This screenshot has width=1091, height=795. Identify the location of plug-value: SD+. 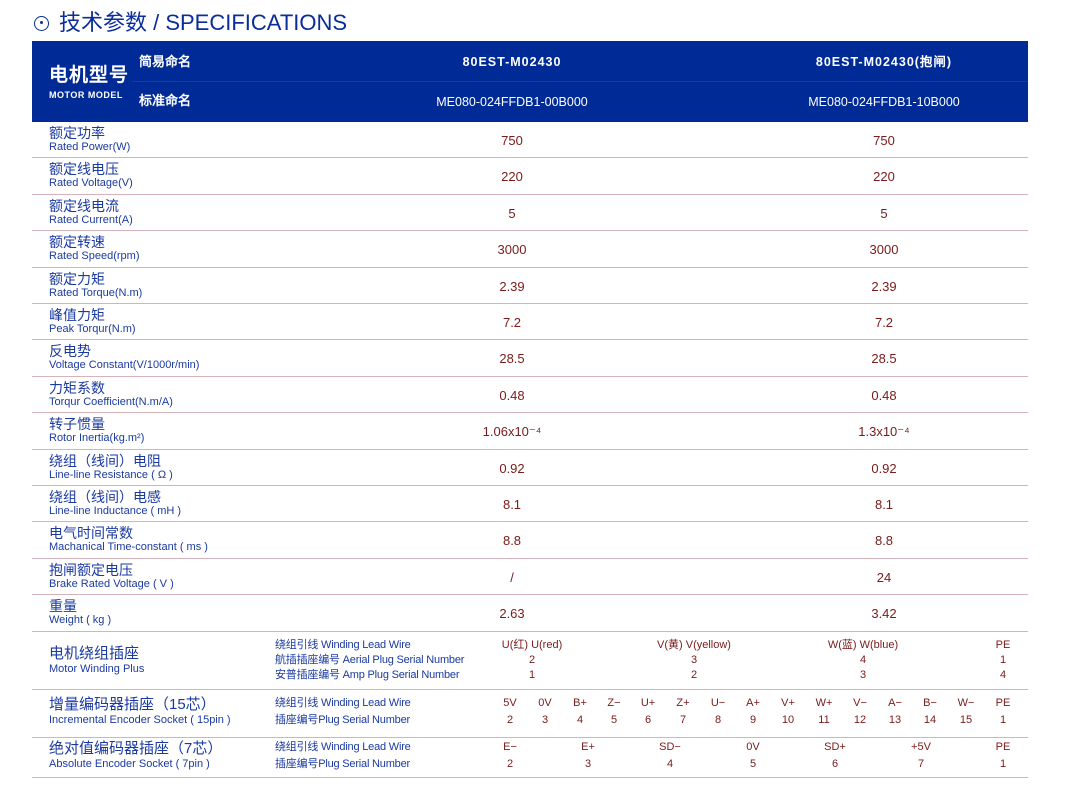
(835, 747).